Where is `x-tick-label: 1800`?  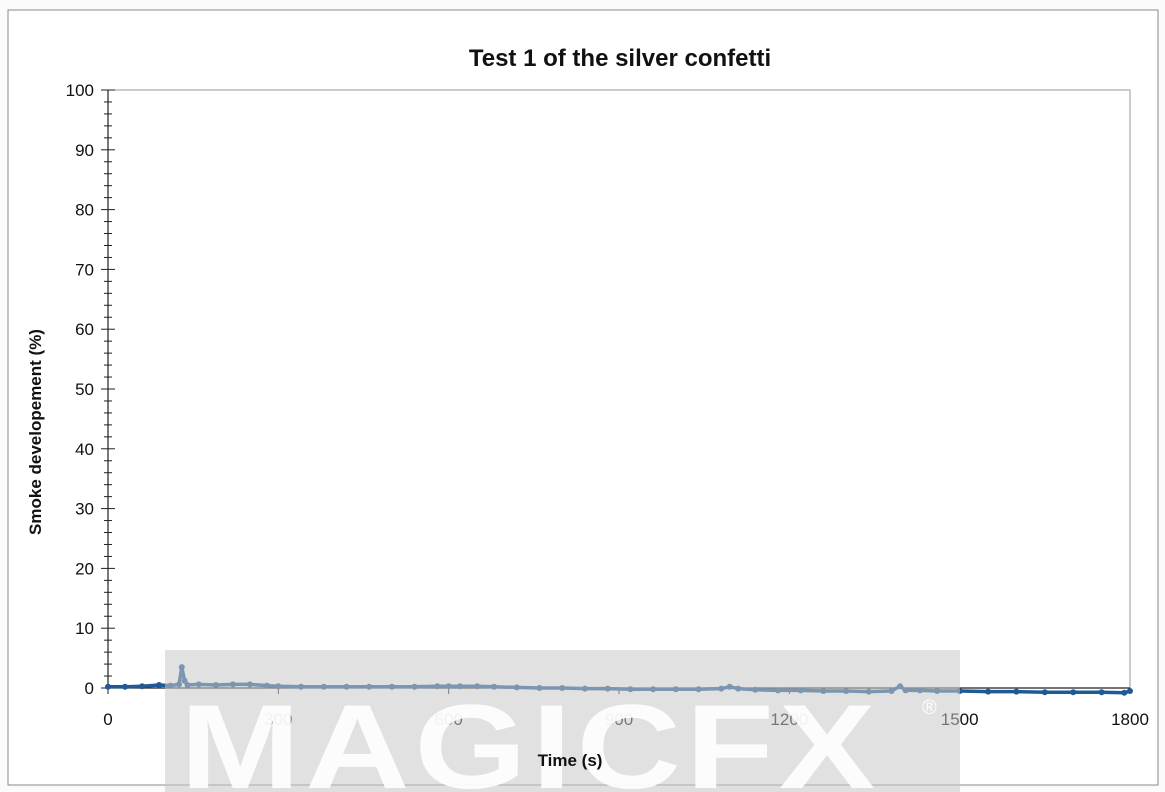 x-tick-label: 1800 is located at coordinates (1130, 719).